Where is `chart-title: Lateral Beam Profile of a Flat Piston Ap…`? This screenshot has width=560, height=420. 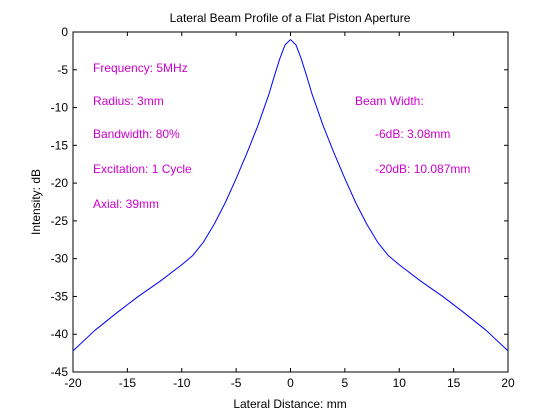
chart-title: Lateral Beam Profile of a Flat Piston Ap… is located at coordinates (290, 18).